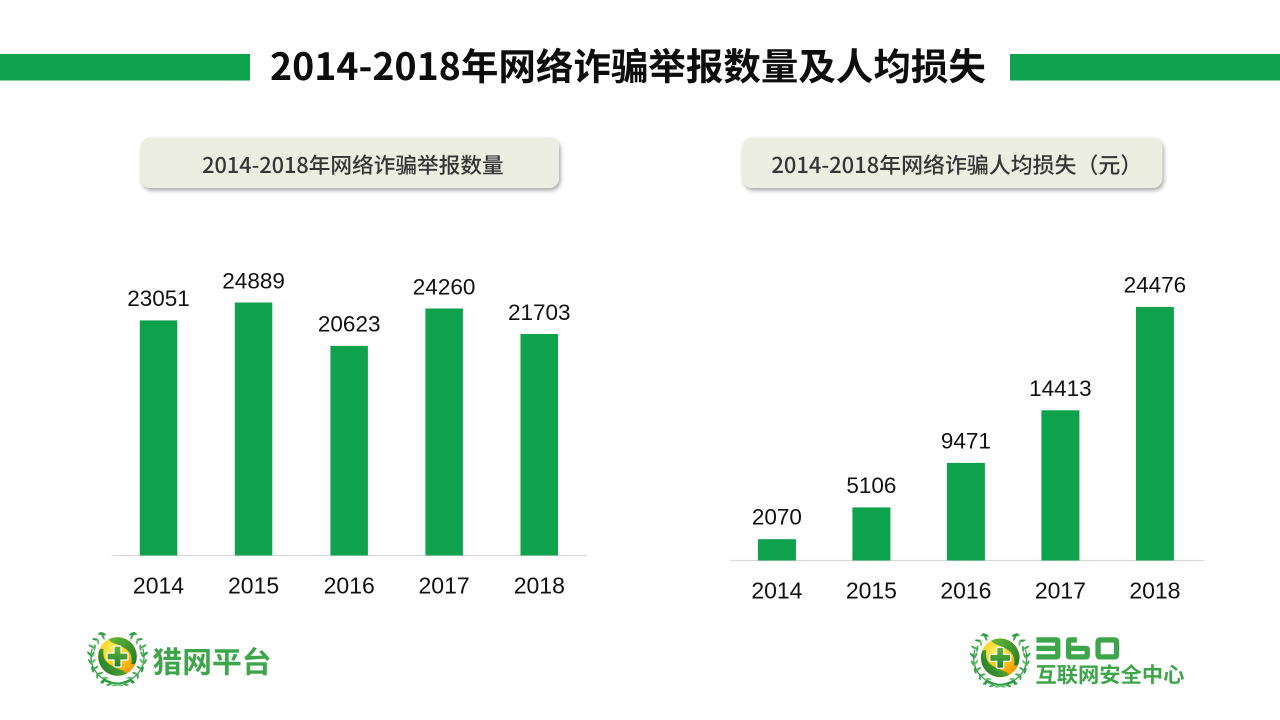  I want to click on svg-text: 9471, so click(966, 440).